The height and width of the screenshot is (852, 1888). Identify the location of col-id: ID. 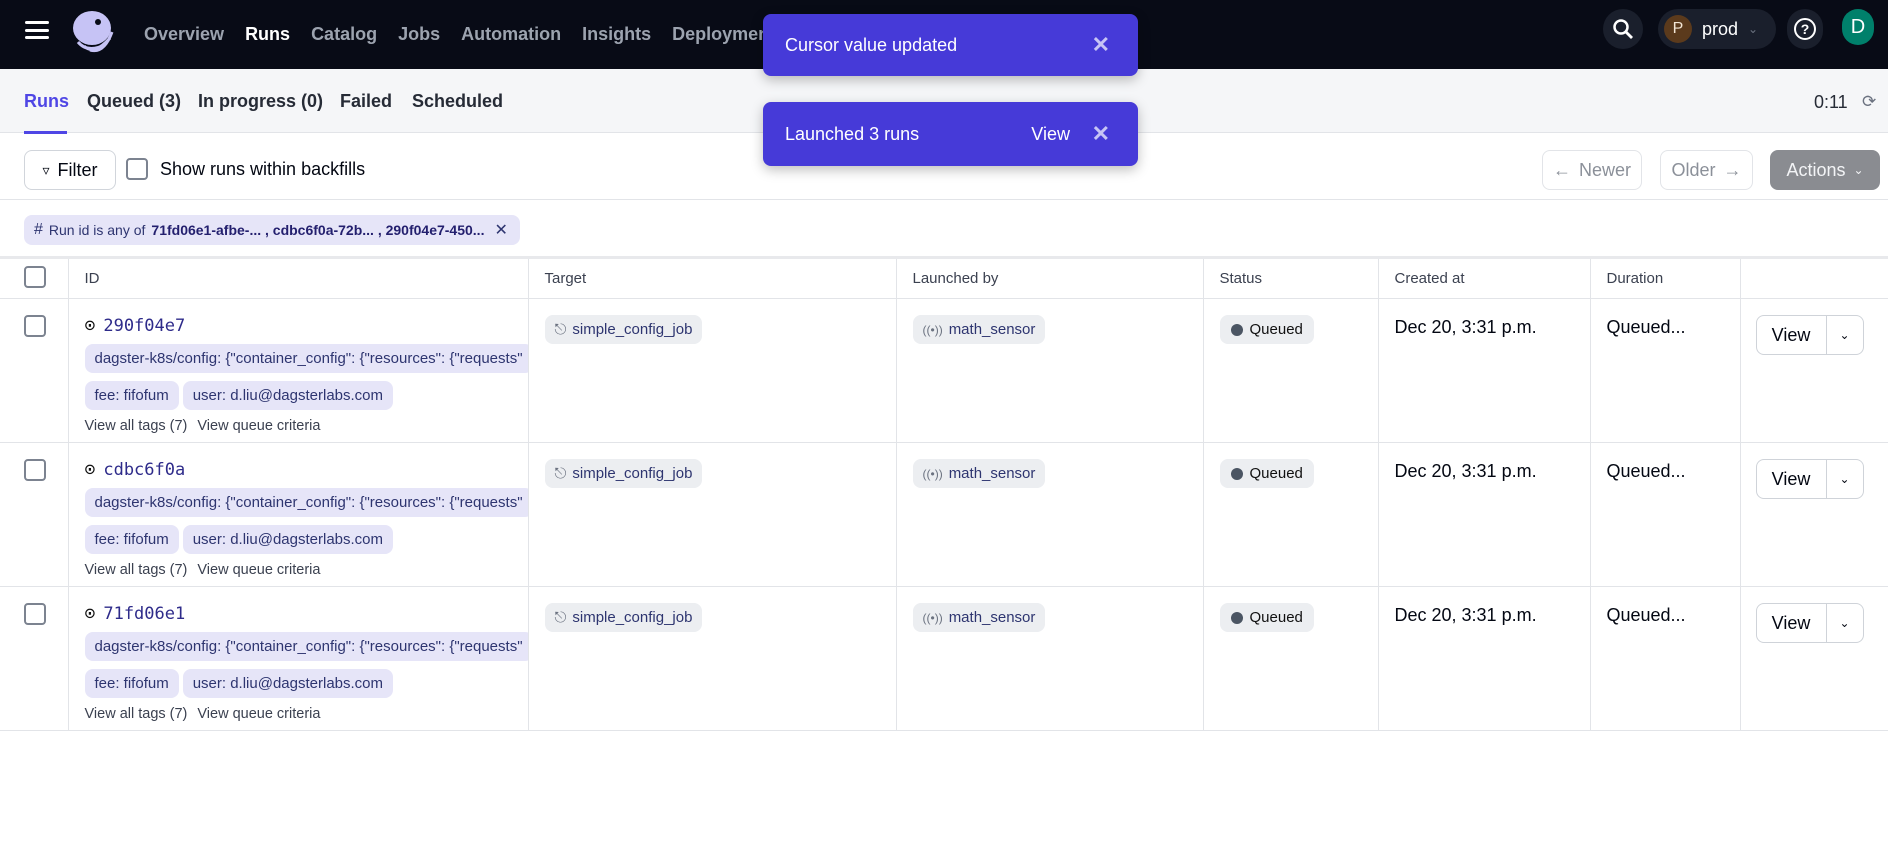
(297, 278).